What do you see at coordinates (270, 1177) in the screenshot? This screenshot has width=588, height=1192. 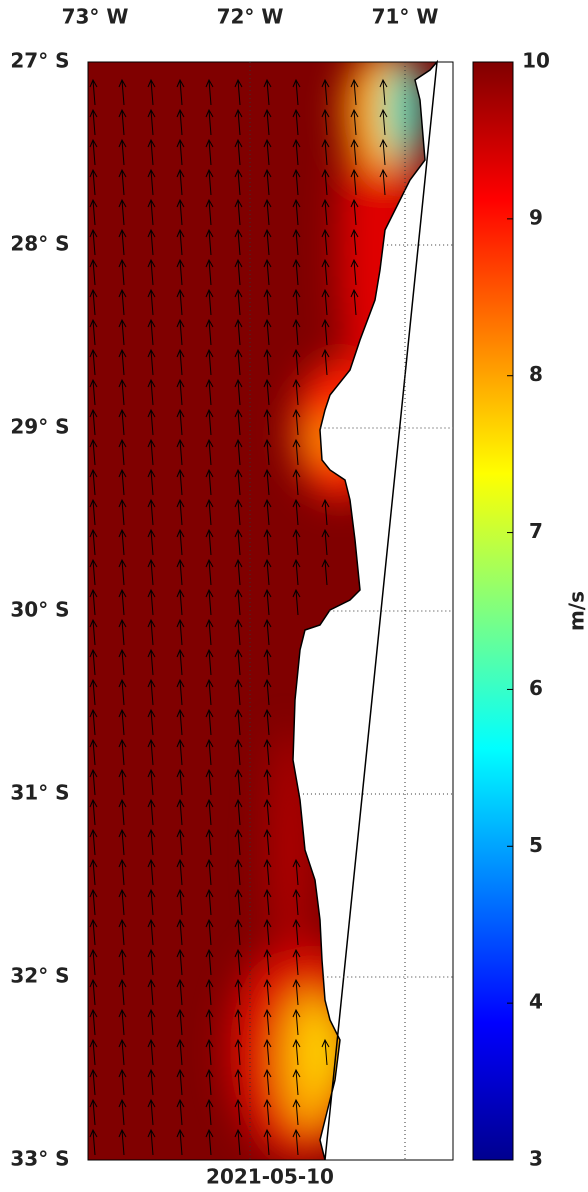 I see `date-label: 2021-05-10` at bounding box center [270, 1177].